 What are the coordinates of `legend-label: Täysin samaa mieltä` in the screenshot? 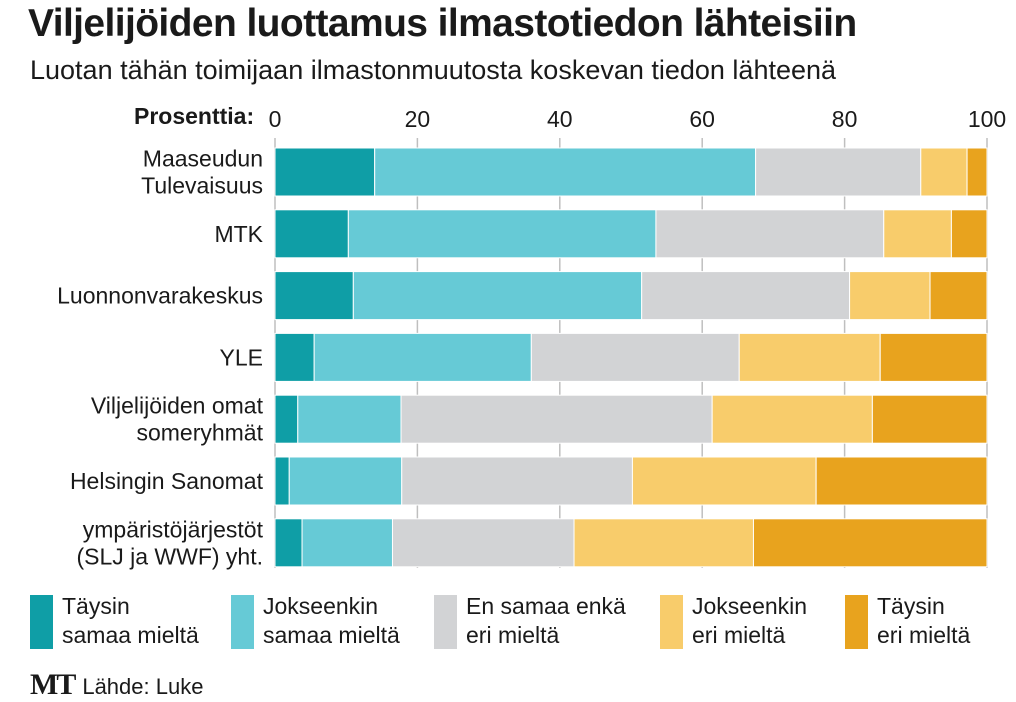 It's located at (130, 620).